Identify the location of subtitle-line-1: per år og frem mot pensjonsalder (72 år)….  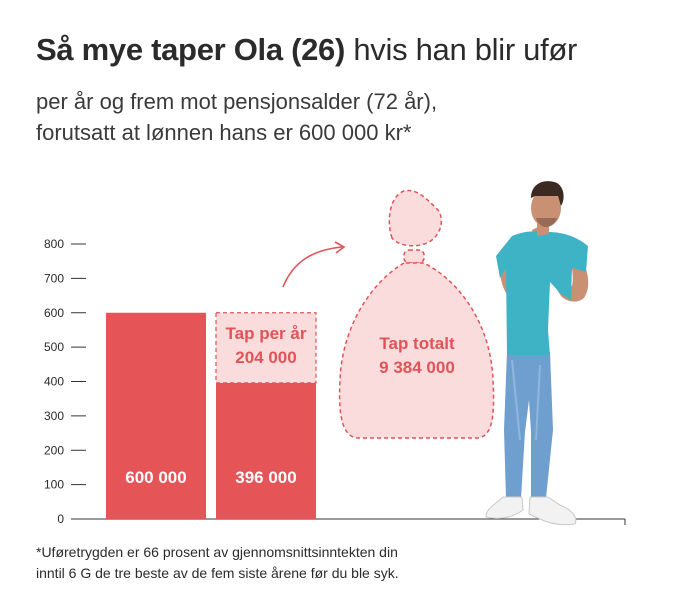
(237, 101).